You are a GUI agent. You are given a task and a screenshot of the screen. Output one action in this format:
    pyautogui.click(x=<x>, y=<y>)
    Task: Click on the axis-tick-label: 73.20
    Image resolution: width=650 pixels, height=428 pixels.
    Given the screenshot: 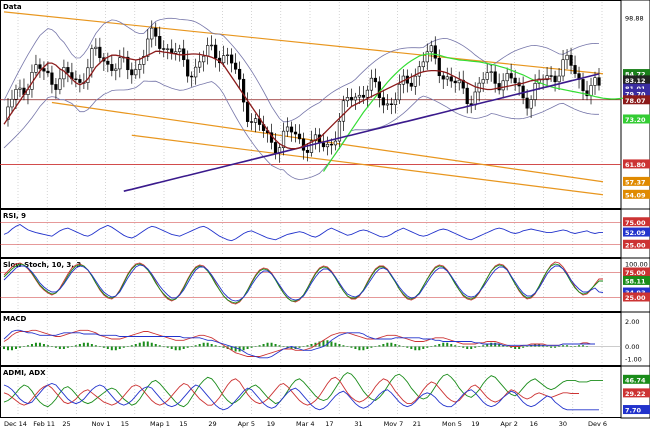 What is the action you would take?
    pyautogui.click(x=635, y=120)
    